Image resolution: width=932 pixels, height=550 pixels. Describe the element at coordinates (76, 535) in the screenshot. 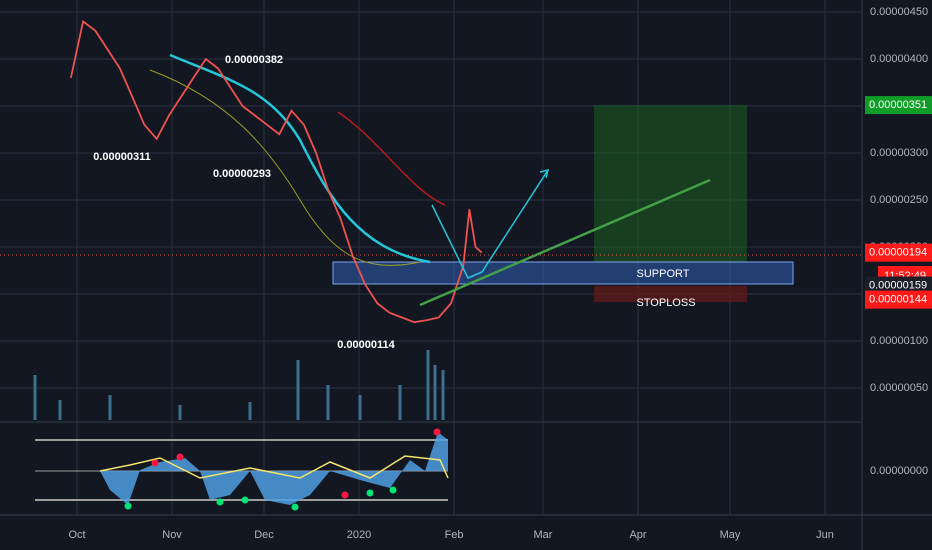

I see `x-tick-label: Oct` at that location.